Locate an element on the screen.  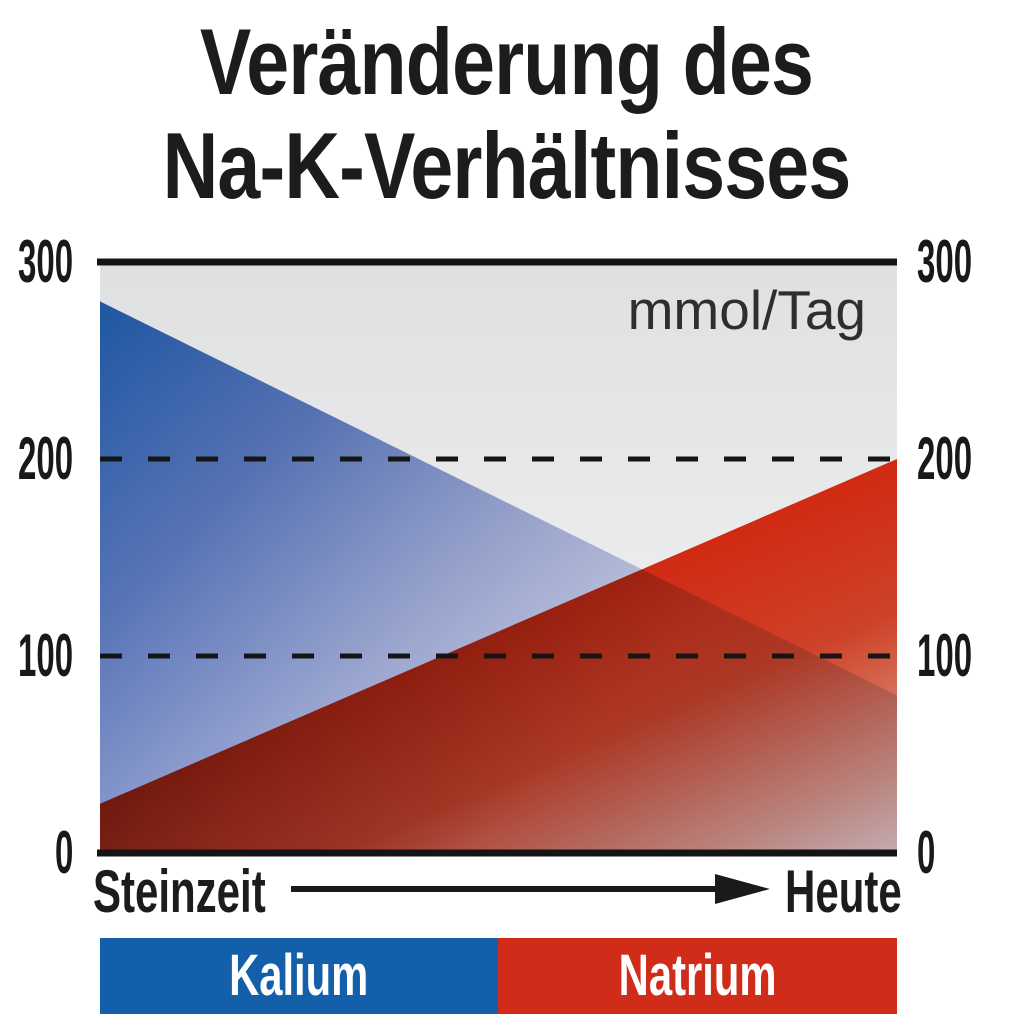
y-tick-label-right-100: 100 is located at coordinates (945, 655).